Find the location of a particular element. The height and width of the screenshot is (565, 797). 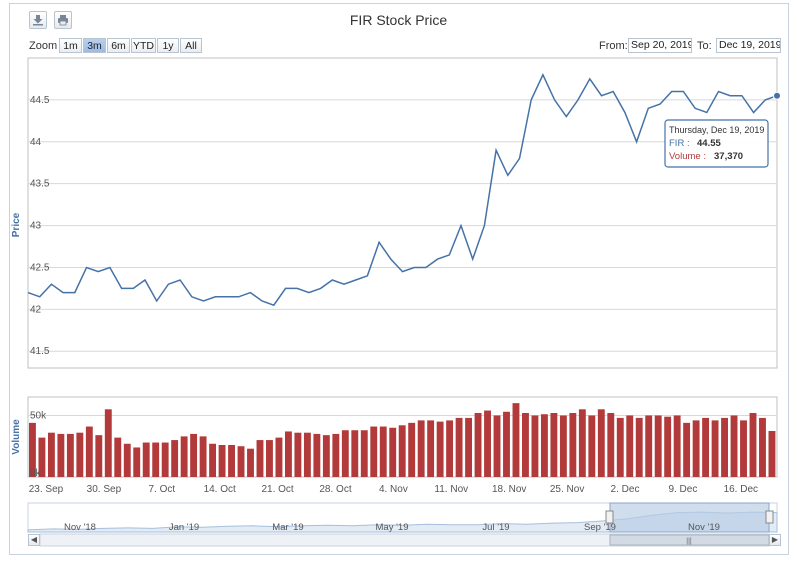

print-icon is located at coordinates (63, 20).